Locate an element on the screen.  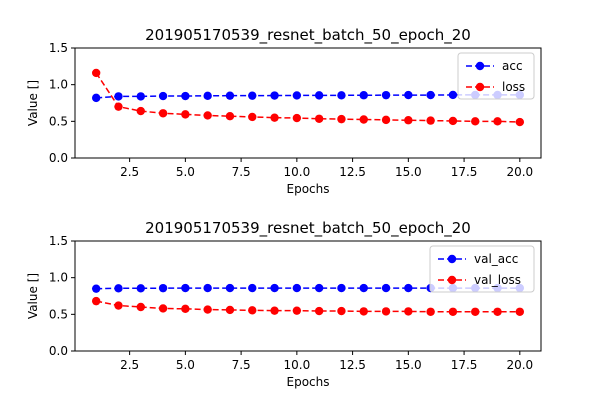
legend-entry: val_loss is located at coordinates (479, 280).